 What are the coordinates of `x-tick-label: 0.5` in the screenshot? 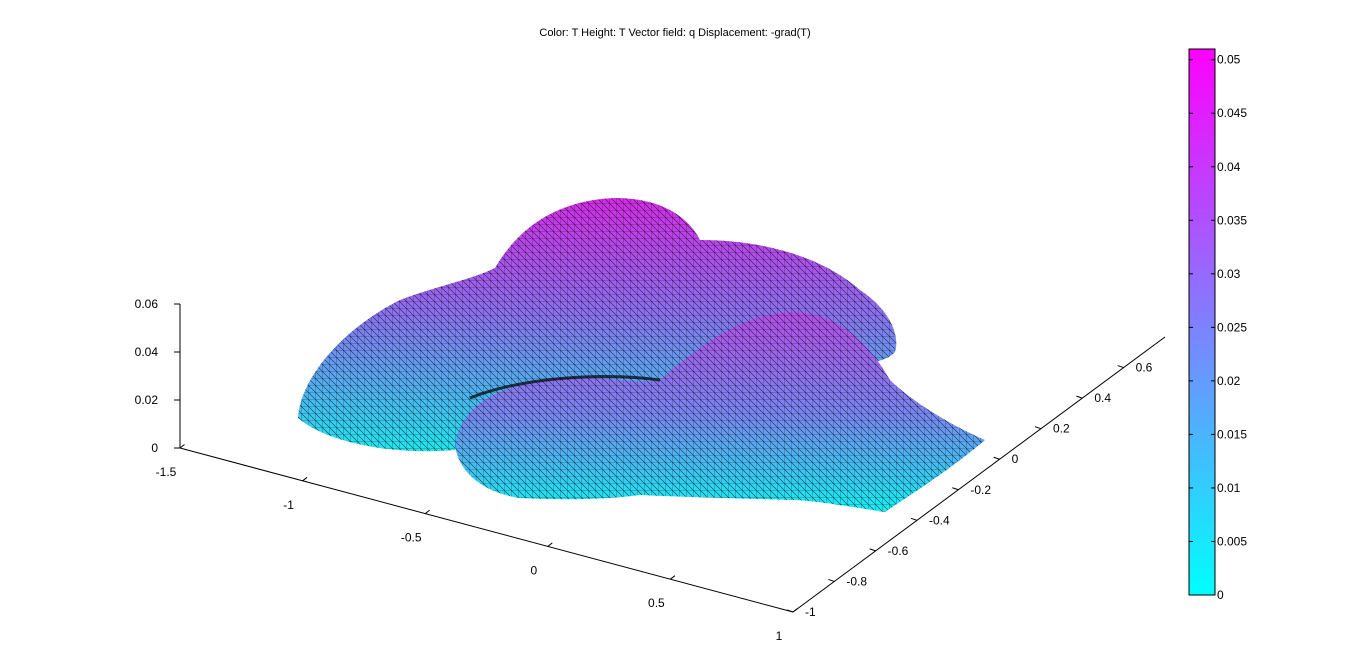 It's located at (656, 603).